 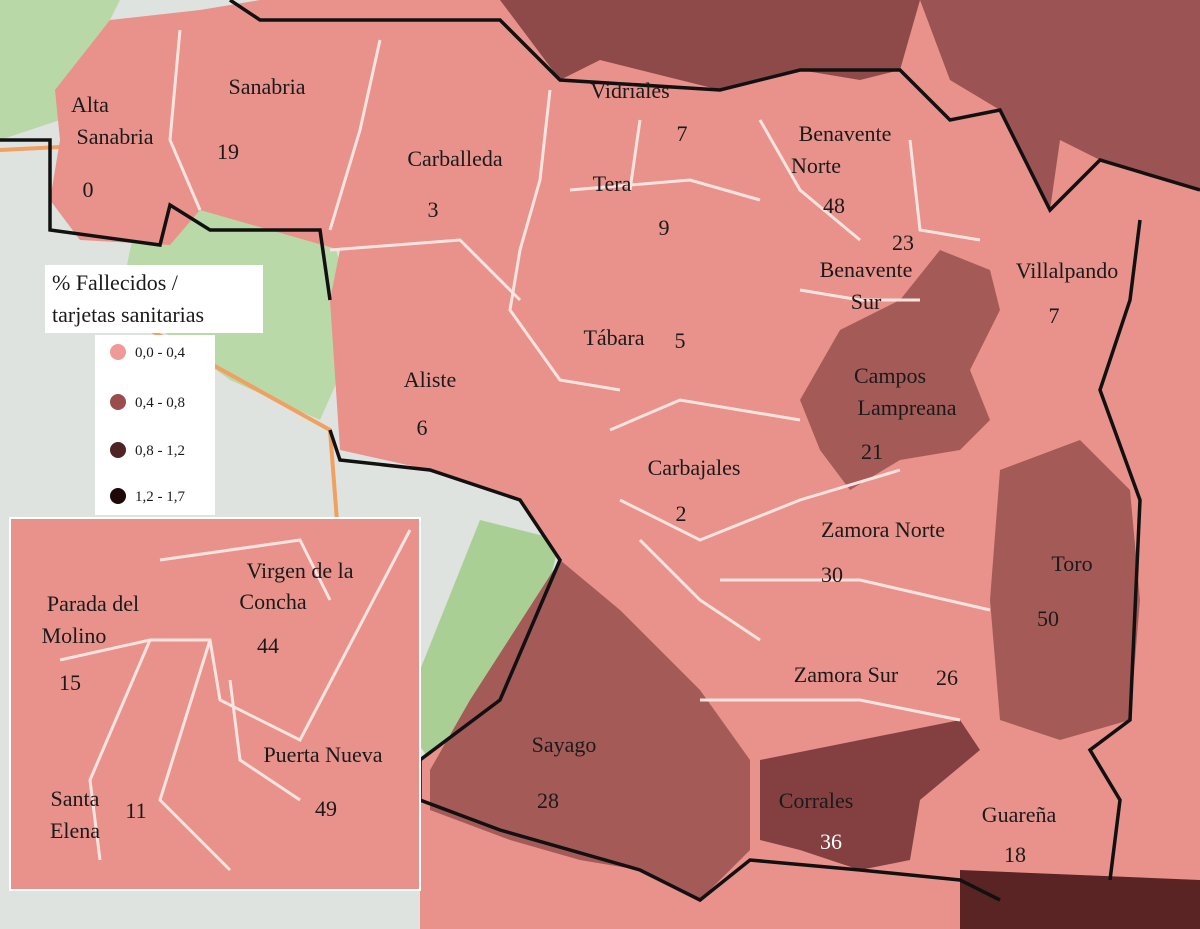 I want to click on region-name: Lampreana, so click(x=907, y=407).